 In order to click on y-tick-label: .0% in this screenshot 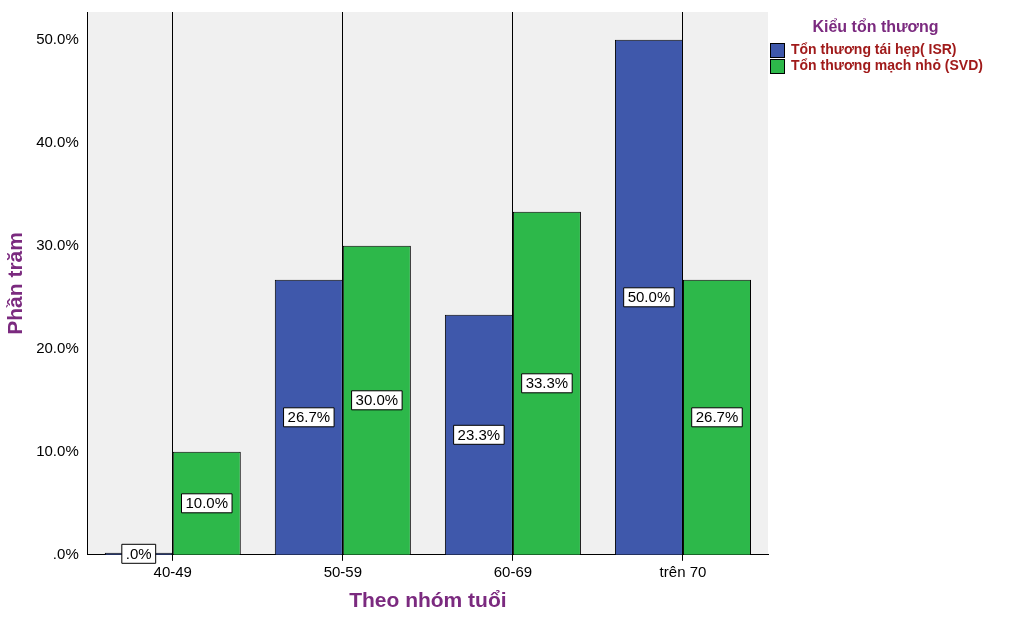, I will do `click(65, 553)`.